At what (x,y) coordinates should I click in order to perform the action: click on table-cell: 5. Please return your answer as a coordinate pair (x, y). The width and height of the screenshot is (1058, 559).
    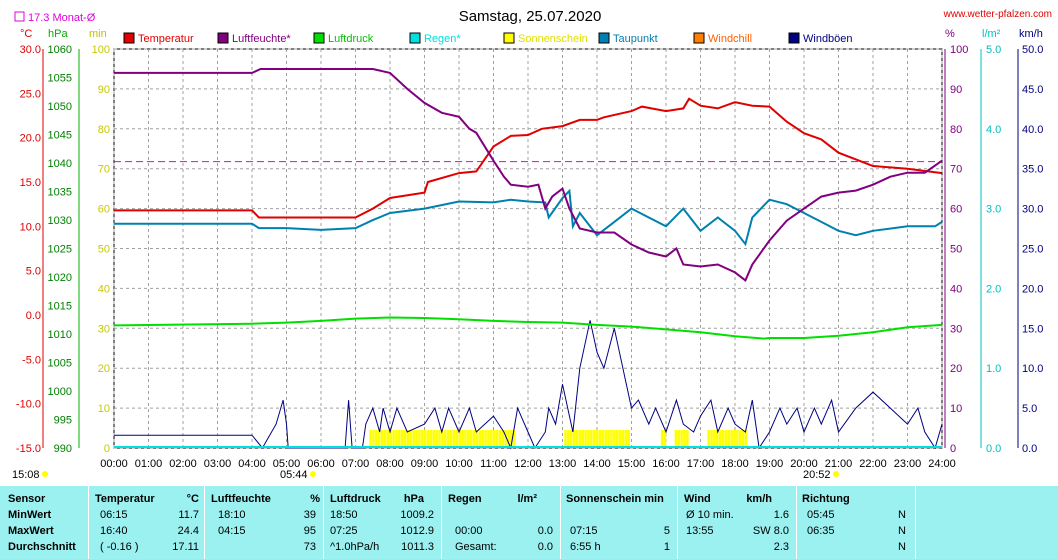
    Looking at the image, I should click on (666, 531).